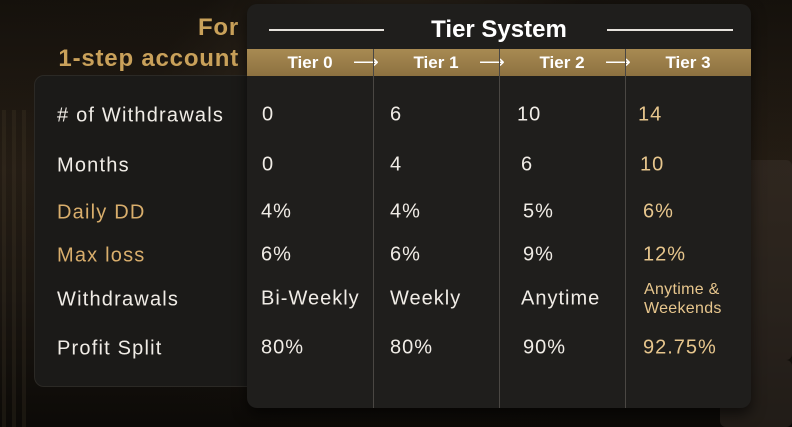 The image size is (792, 427). What do you see at coordinates (545, 347) in the screenshot?
I see `cell-profit-split-tier2: 90%` at bounding box center [545, 347].